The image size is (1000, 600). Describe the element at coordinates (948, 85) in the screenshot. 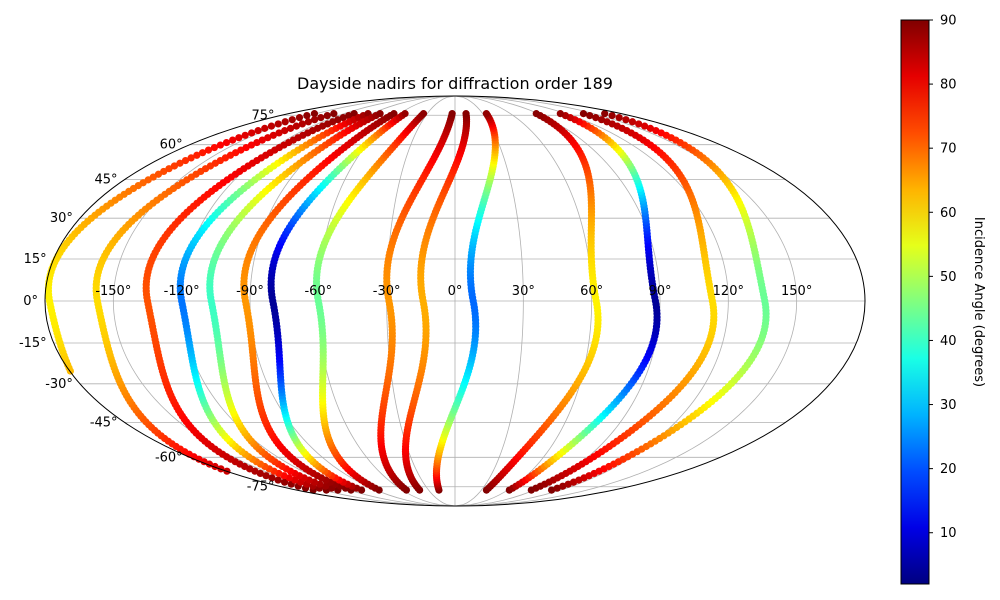

I see `colorbar-tick-label: 80` at that location.